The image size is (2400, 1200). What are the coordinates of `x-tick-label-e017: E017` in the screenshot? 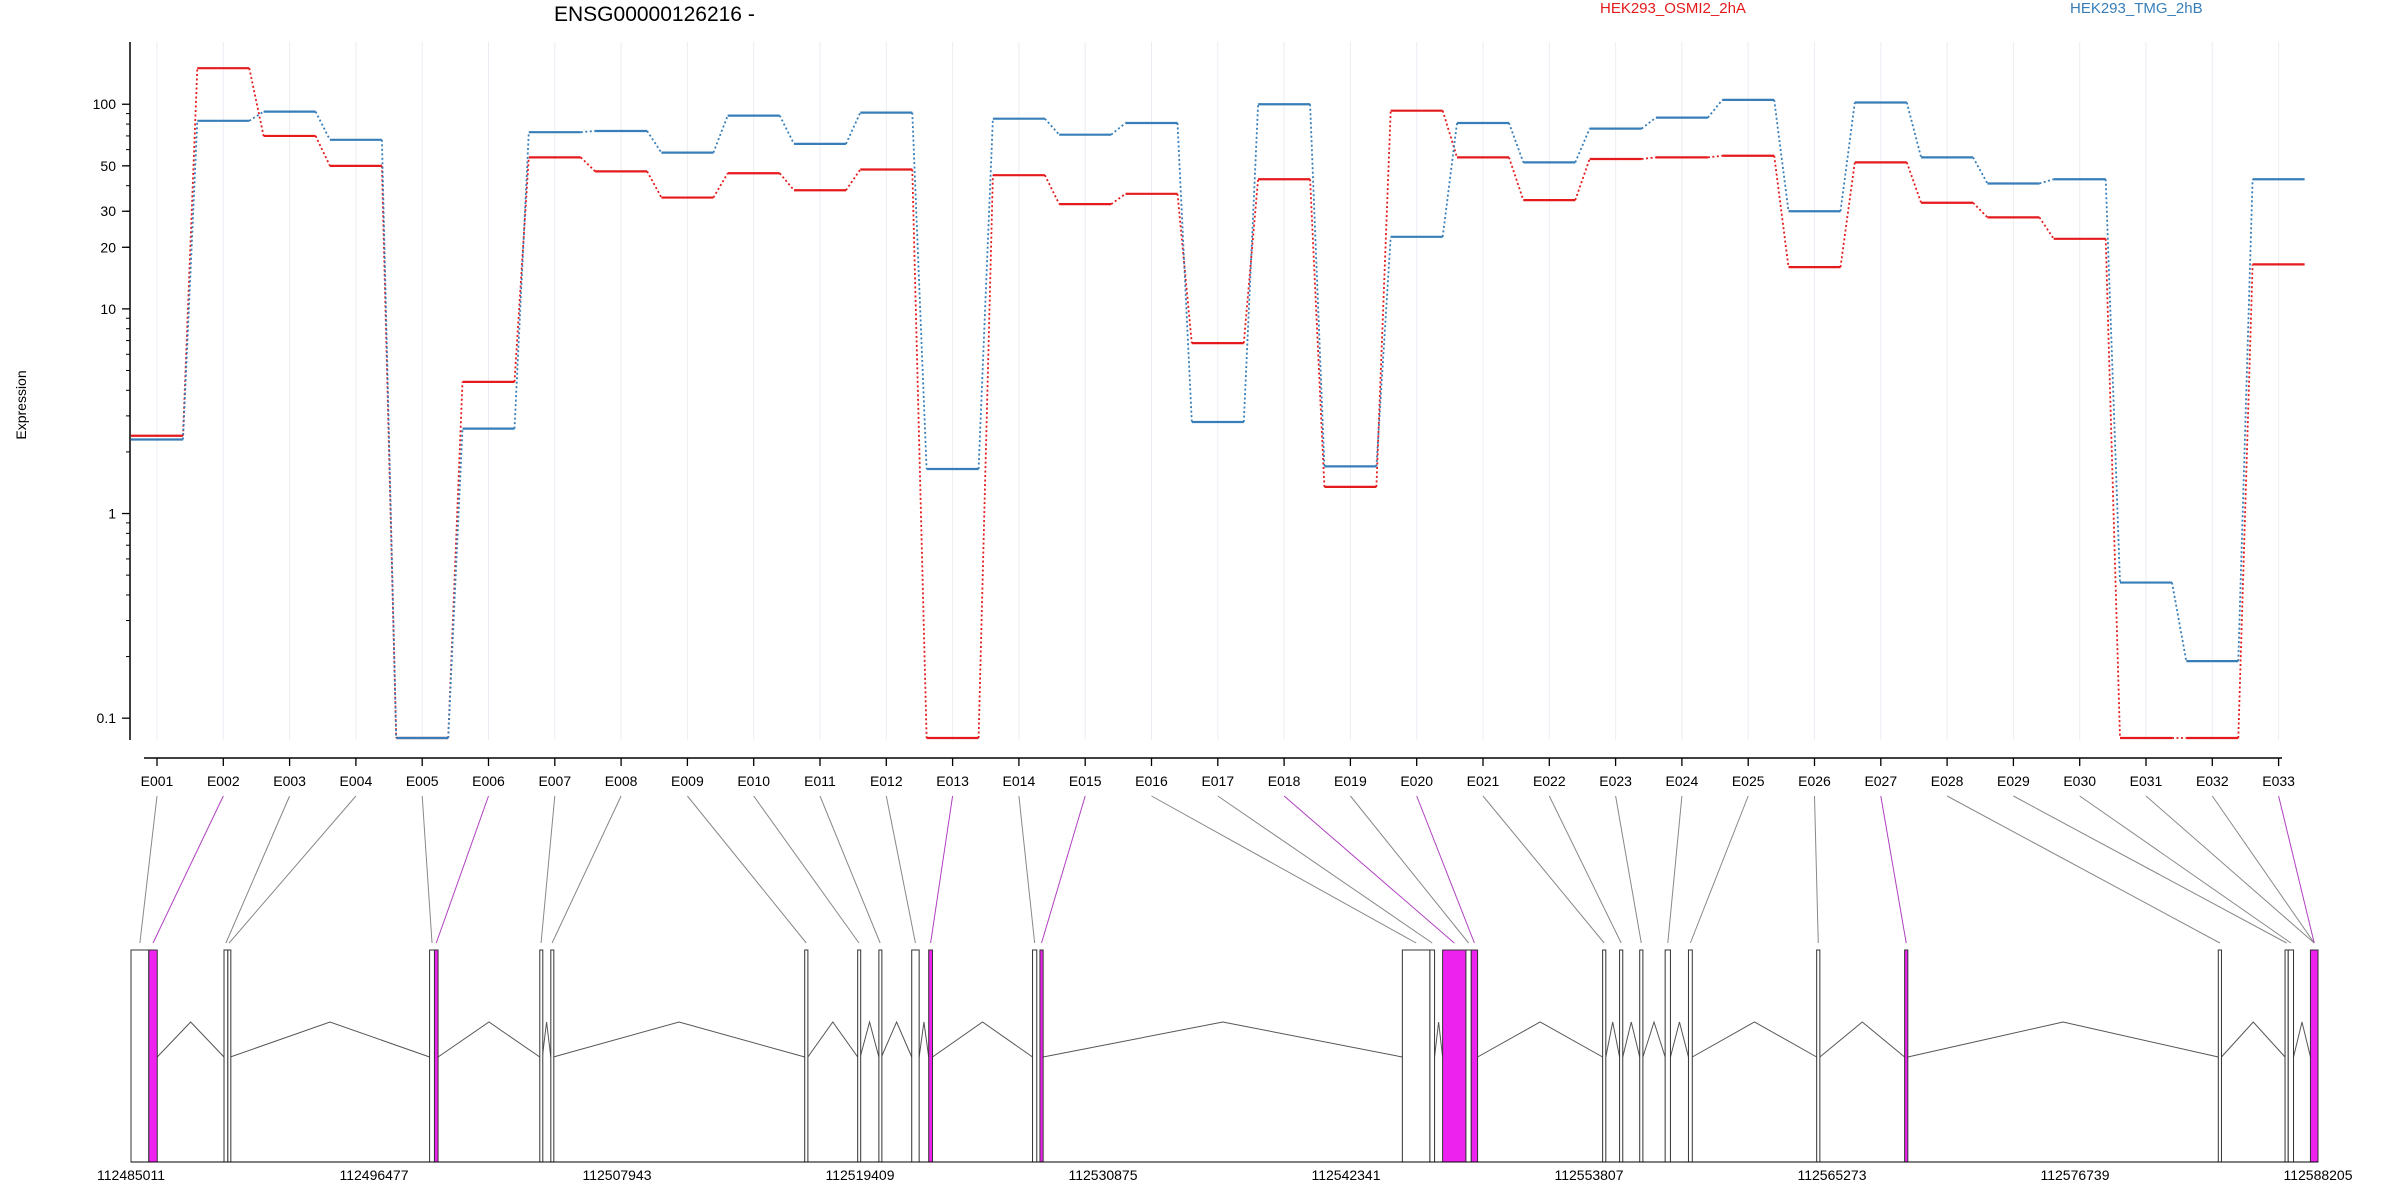 It's located at (1217, 781).